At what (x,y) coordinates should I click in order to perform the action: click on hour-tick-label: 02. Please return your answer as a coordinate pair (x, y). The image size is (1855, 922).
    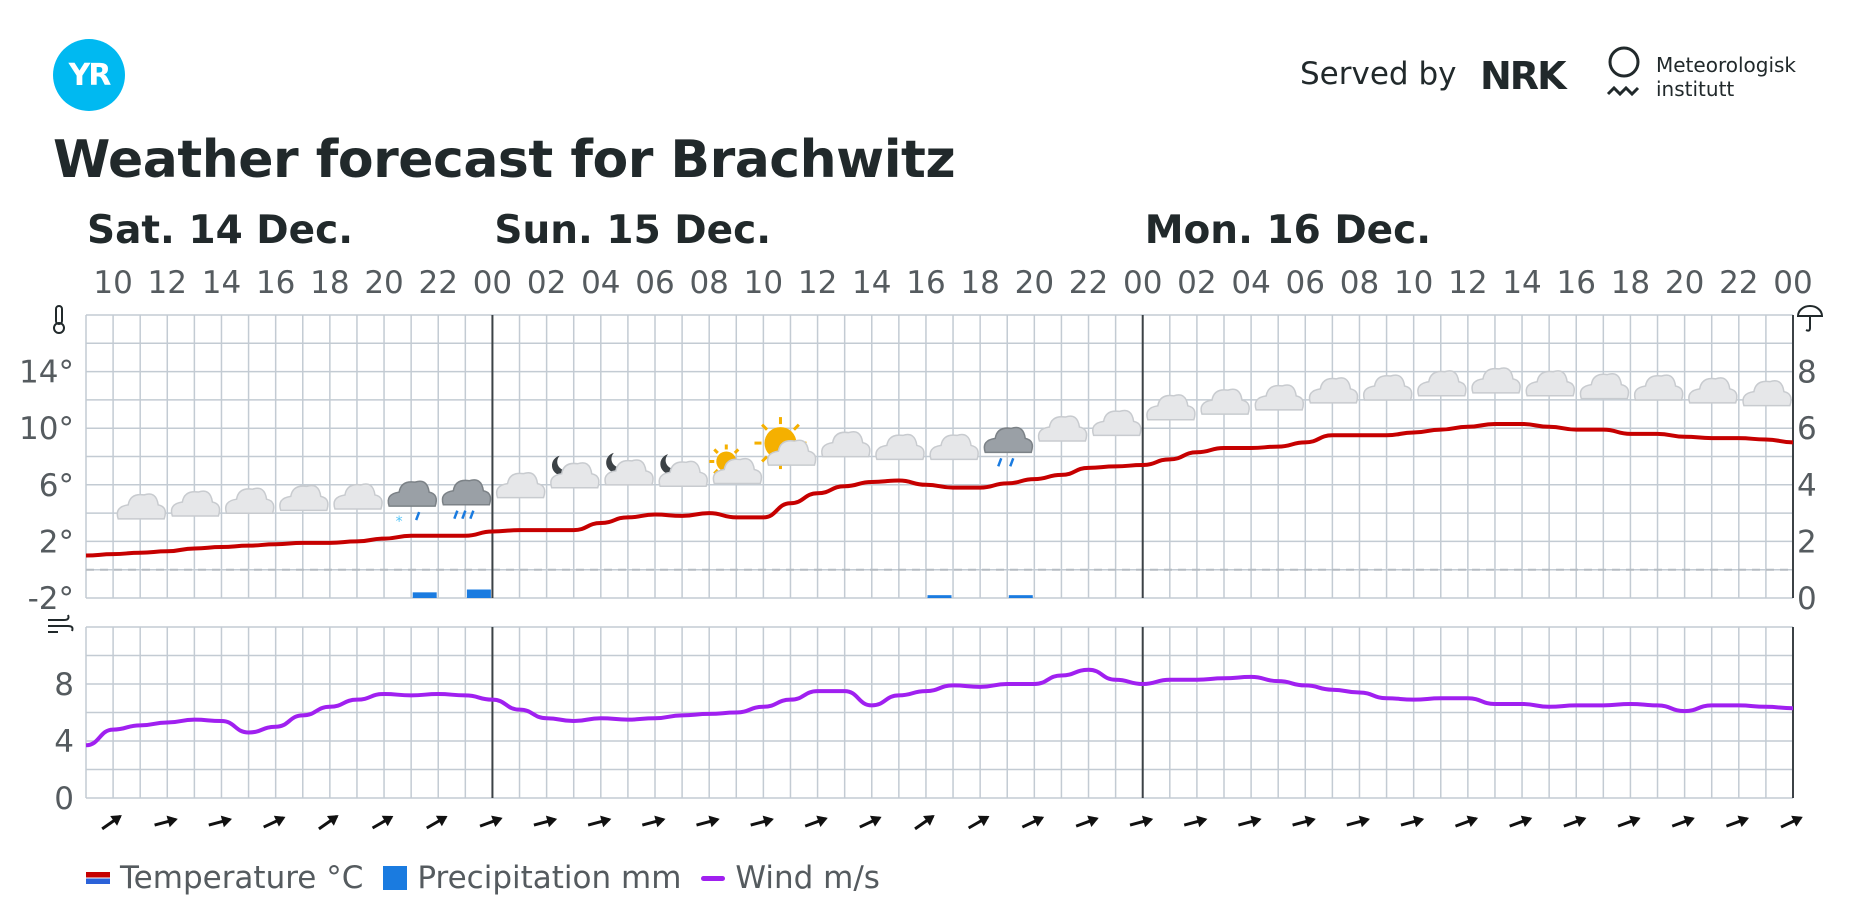
    Looking at the image, I should click on (546, 283).